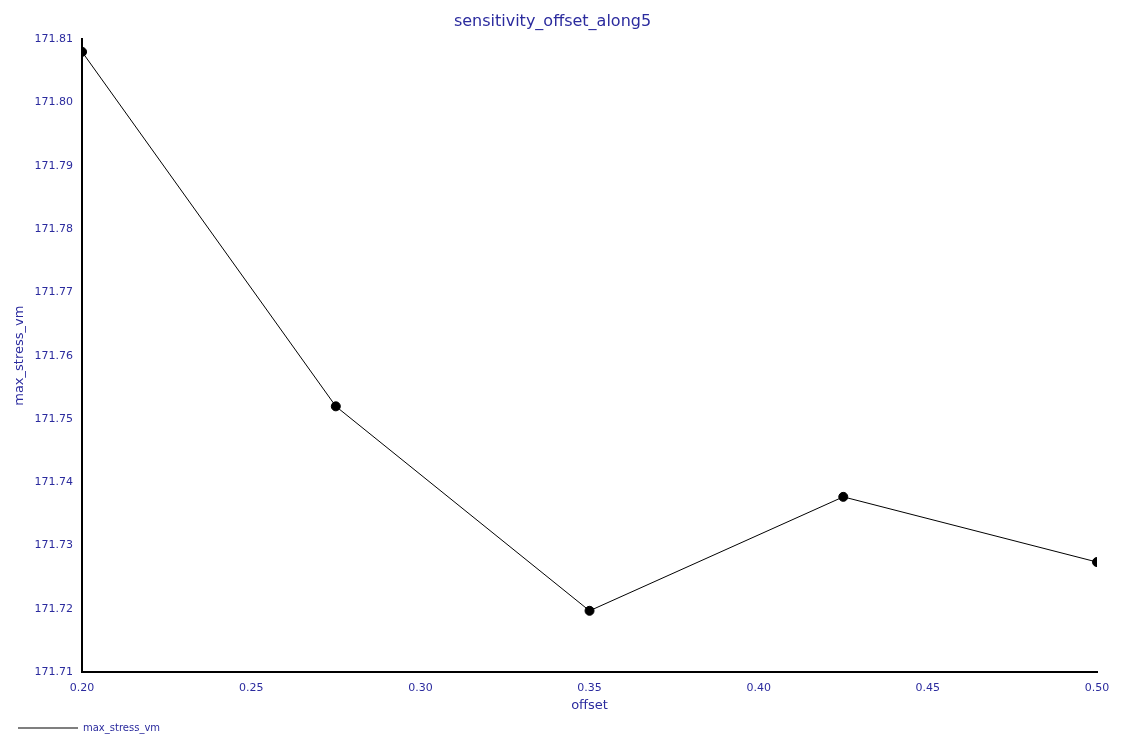  What do you see at coordinates (19, 355) in the screenshot?
I see `y-axis-title: max_stress_vm` at bounding box center [19, 355].